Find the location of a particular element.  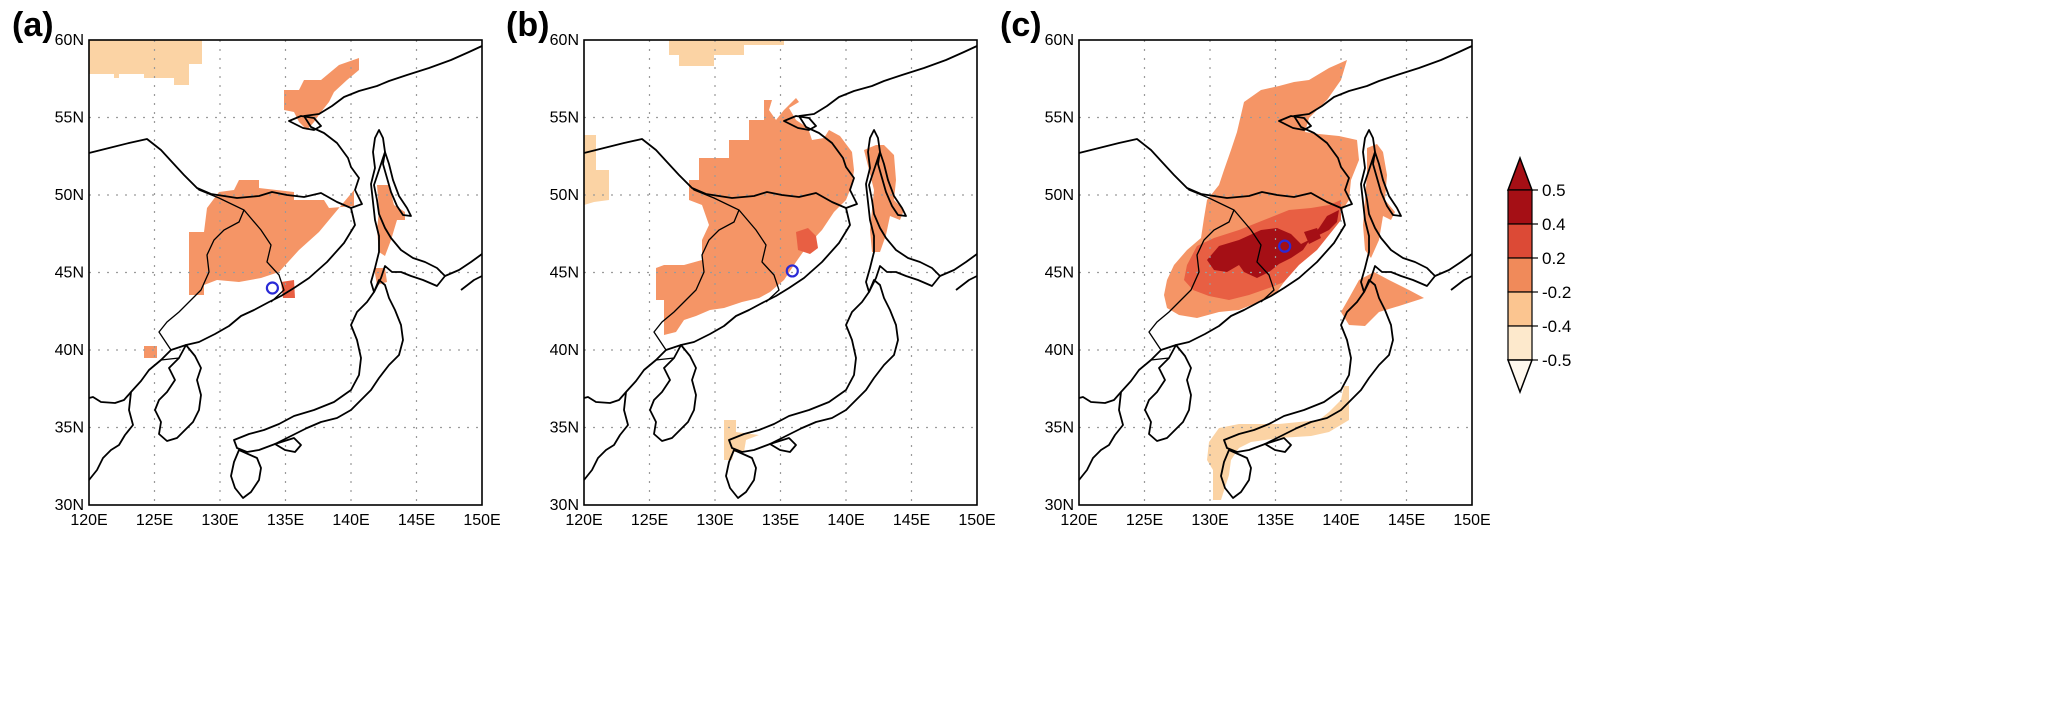

station-marker-c is located at coordinates (1285, 246).